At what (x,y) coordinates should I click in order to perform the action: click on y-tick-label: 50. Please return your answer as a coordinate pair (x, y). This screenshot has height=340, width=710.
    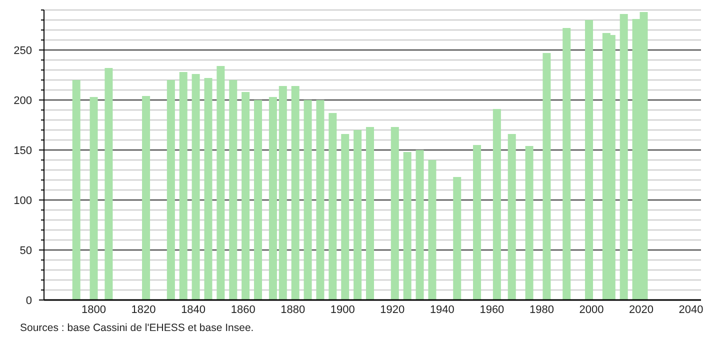
    Looking at the image, I should click on (26, 250).